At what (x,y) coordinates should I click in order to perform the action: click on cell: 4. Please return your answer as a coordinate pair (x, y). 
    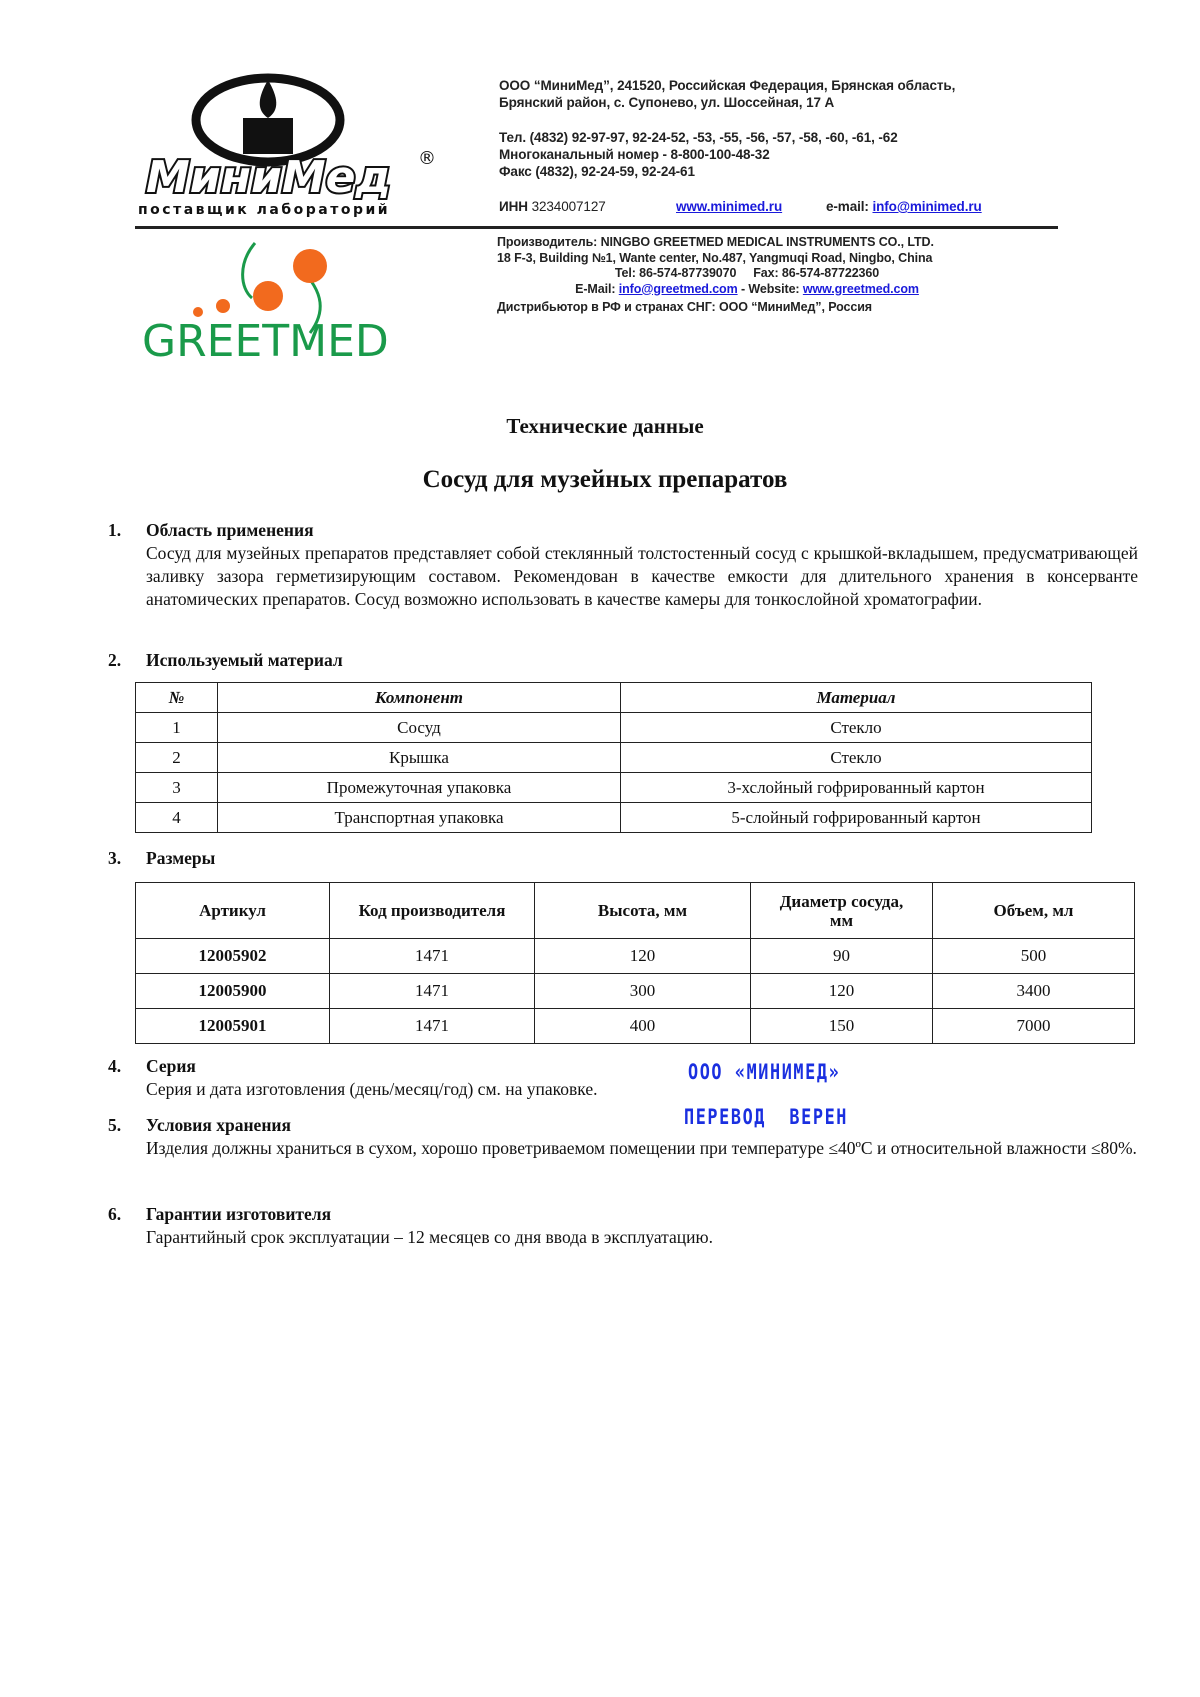
    Looking at the image, I should click on (176, 817).